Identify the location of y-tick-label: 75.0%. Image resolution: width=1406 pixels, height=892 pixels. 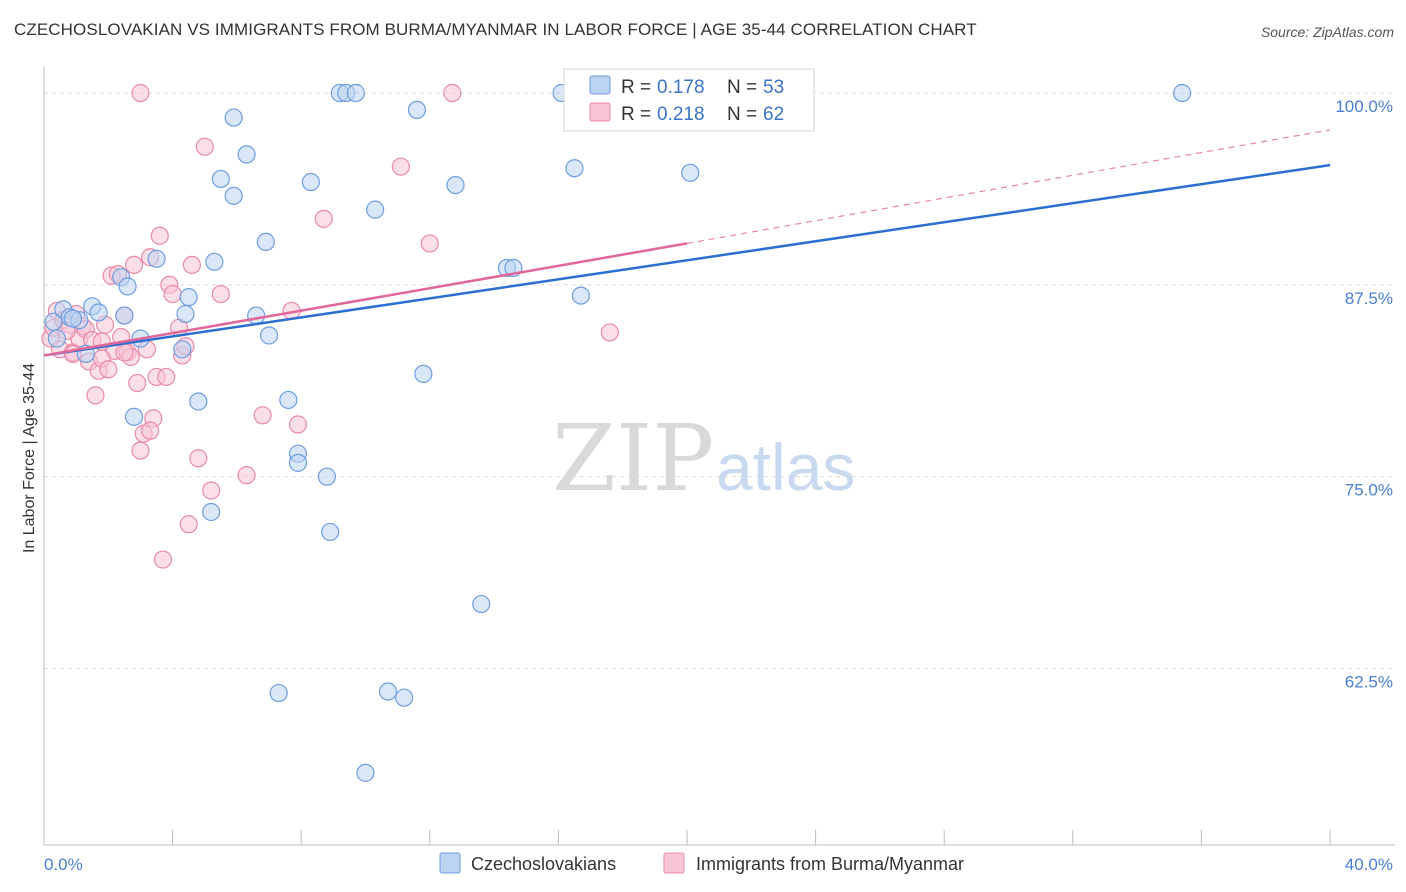
(1369, 490).